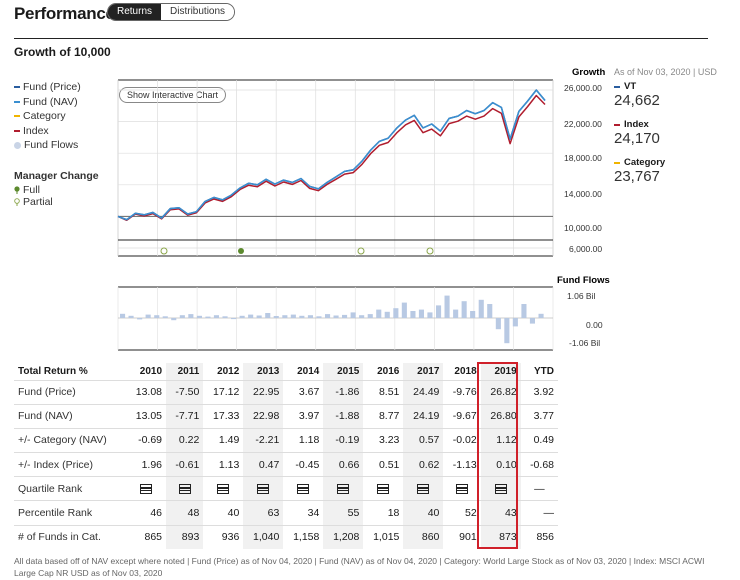 This screenshot has width=740, height=580. What do you see at coordinates (263, 416) in the screenshot?
I see `table-cell: 22.98` at bounding box center [263, 416].